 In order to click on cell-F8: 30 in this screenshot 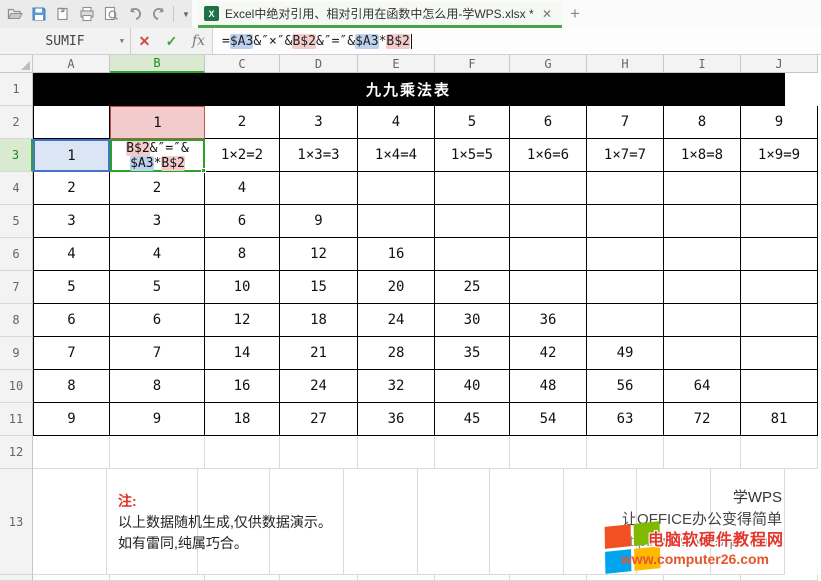, I will do `click(472, 320)`.